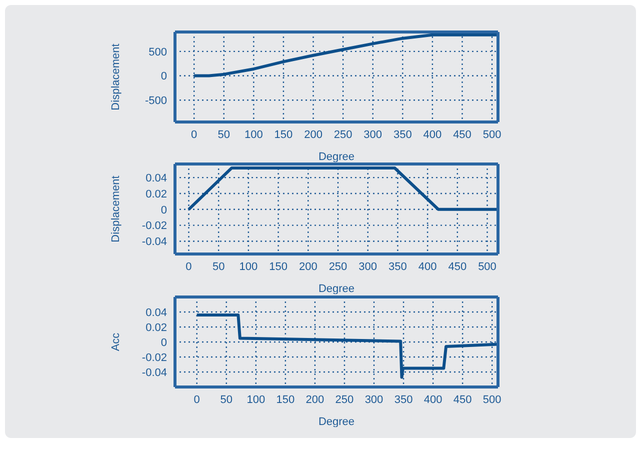 This screenshot has height=454, width=641. I want to click on y-tick-label: 500, so click(157, 52).